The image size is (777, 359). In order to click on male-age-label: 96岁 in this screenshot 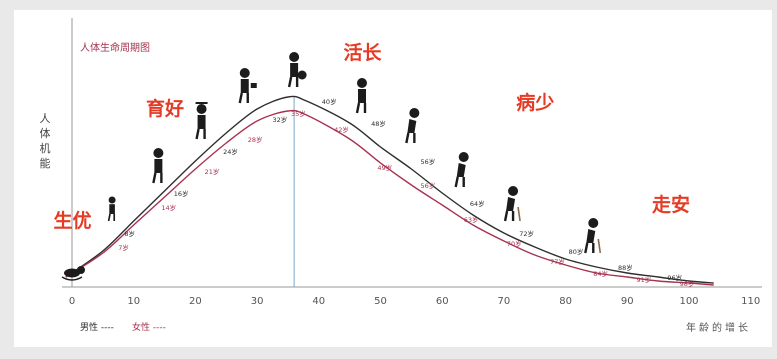, I will do `click(674, 277)`.